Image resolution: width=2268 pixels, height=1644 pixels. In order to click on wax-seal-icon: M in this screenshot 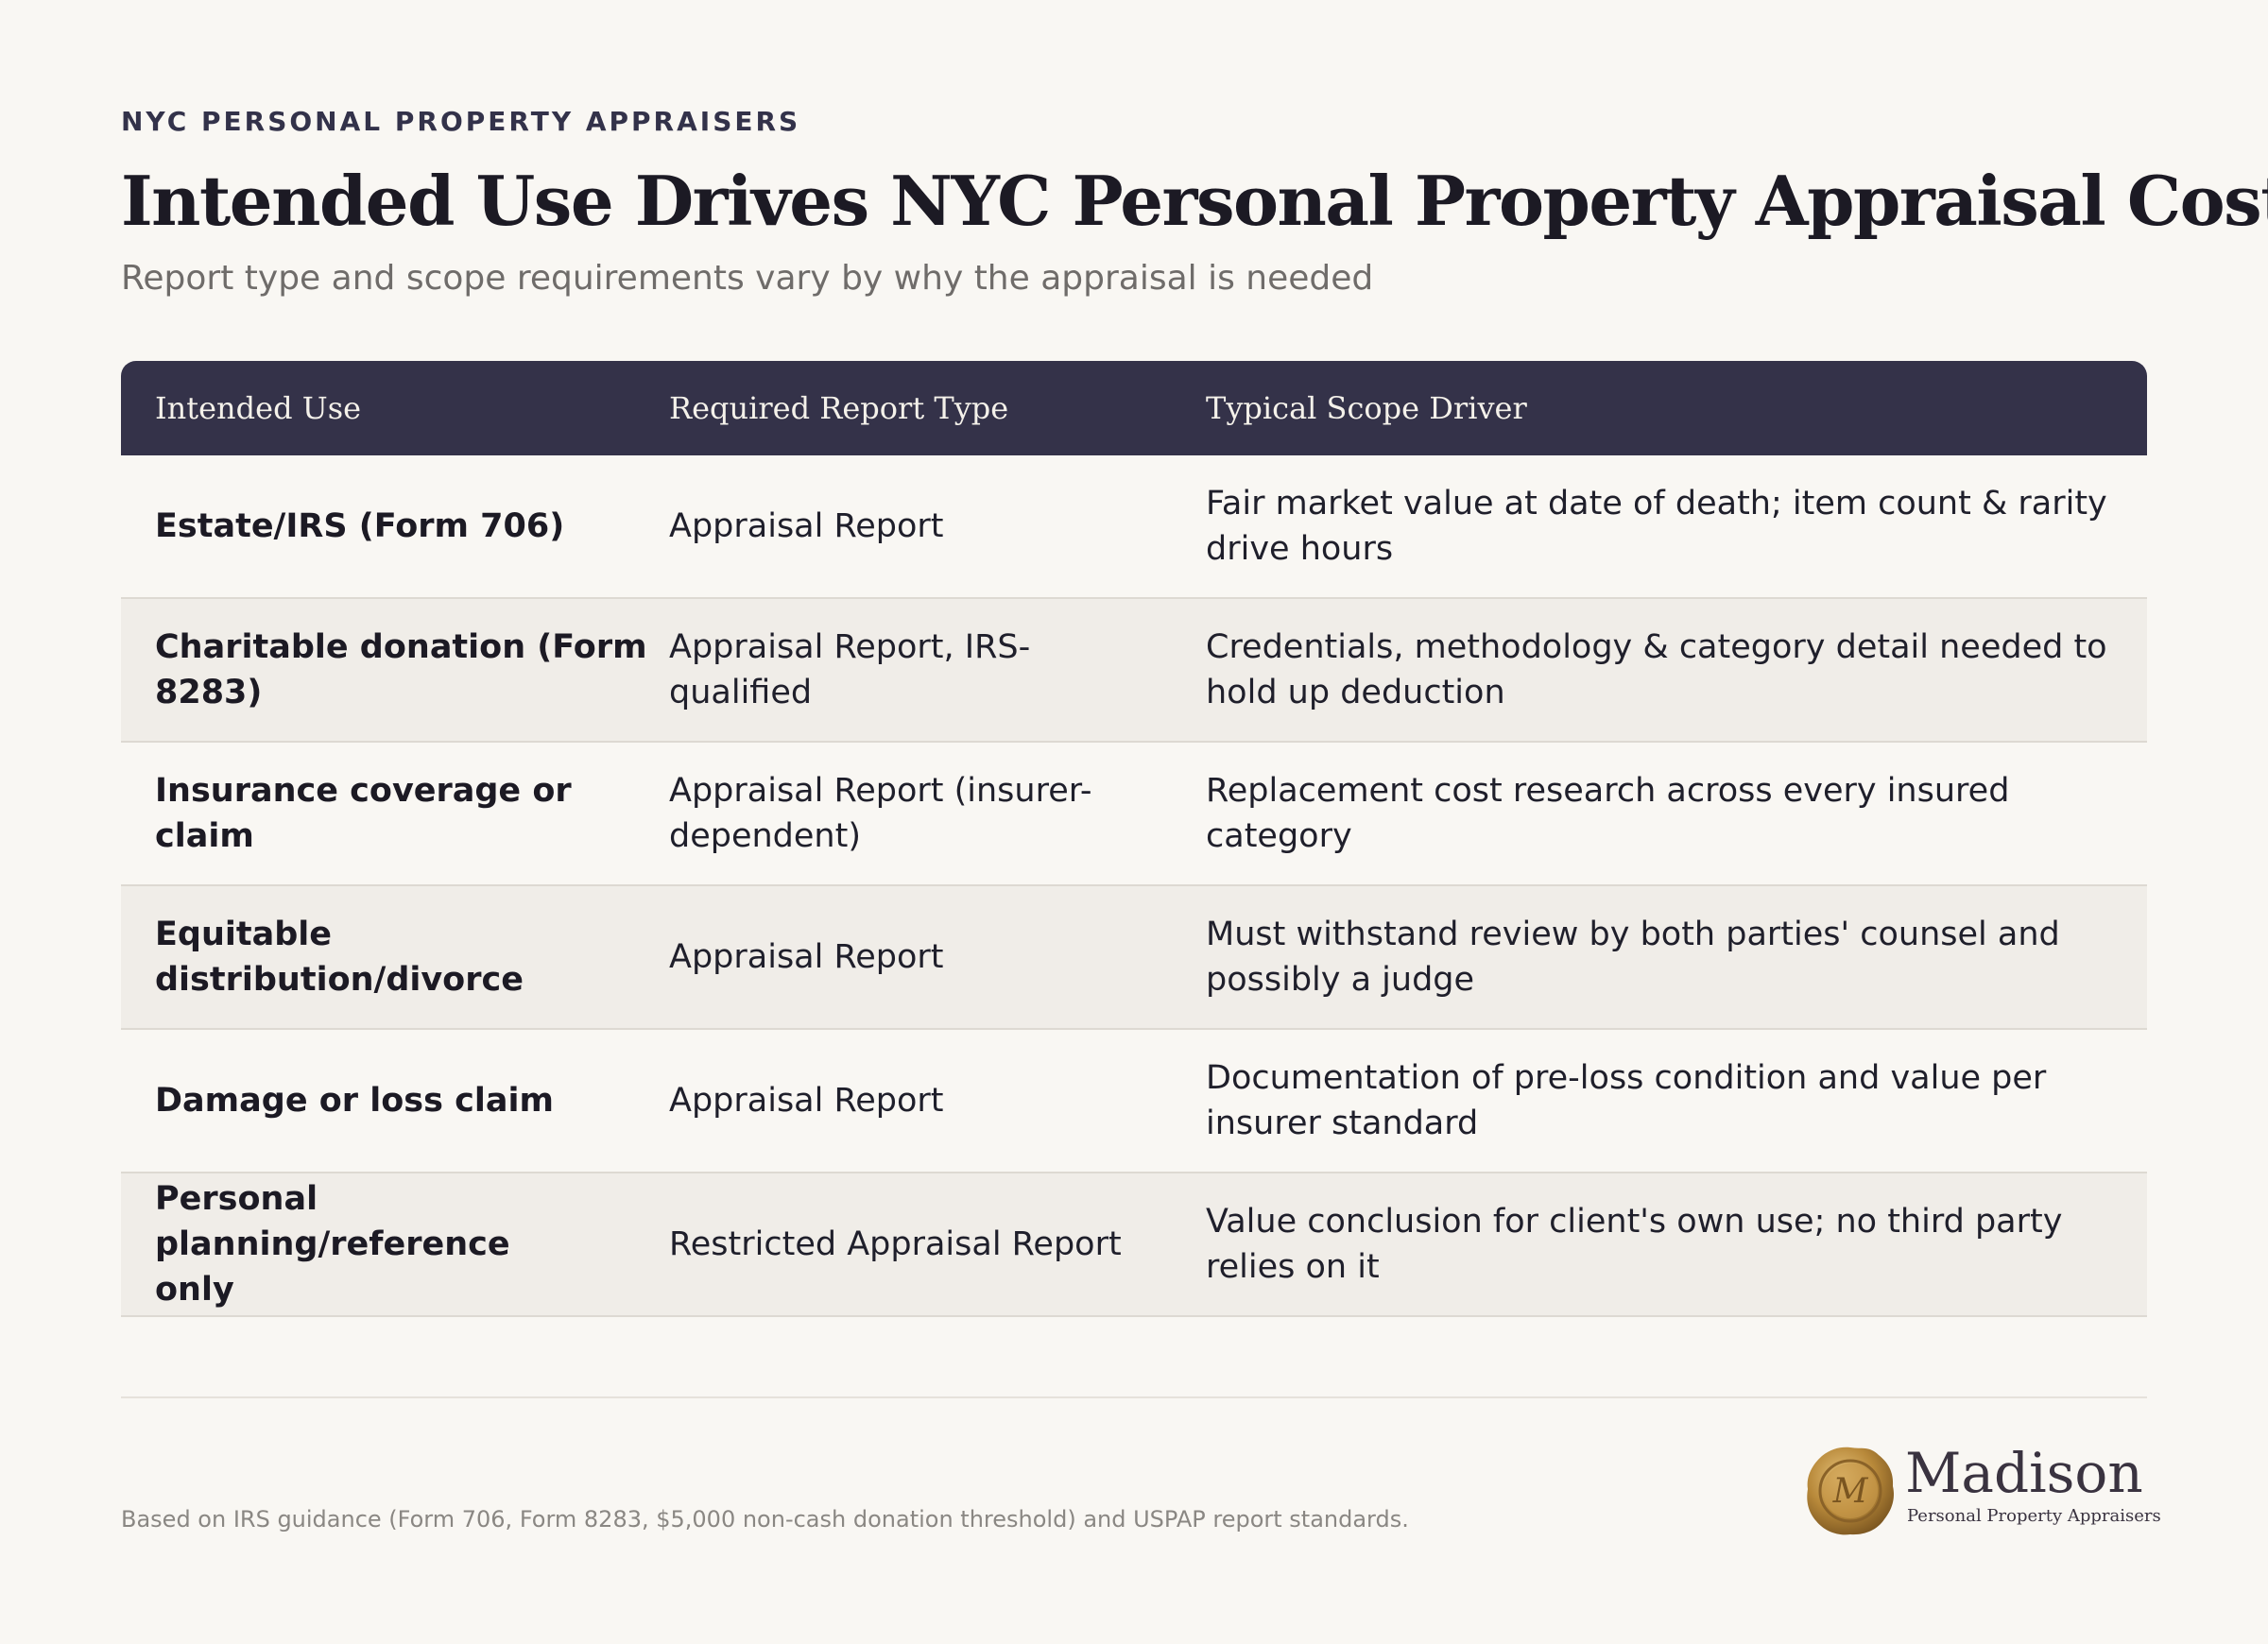, I will do `click(1850, 1491)`.